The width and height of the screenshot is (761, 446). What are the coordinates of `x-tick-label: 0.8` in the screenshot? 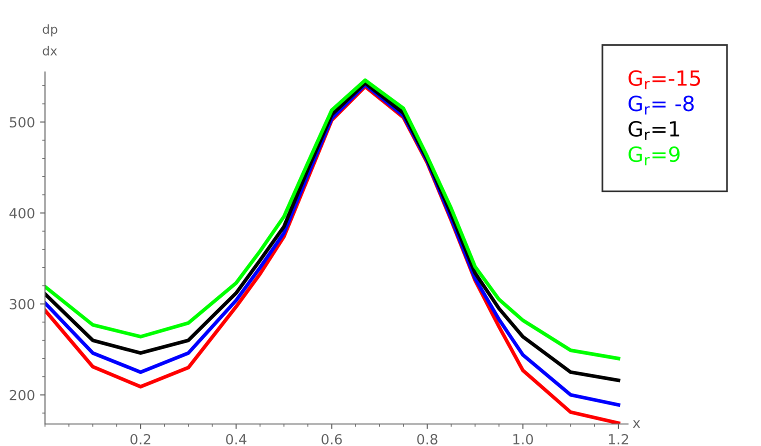 It's located at (427, 439).